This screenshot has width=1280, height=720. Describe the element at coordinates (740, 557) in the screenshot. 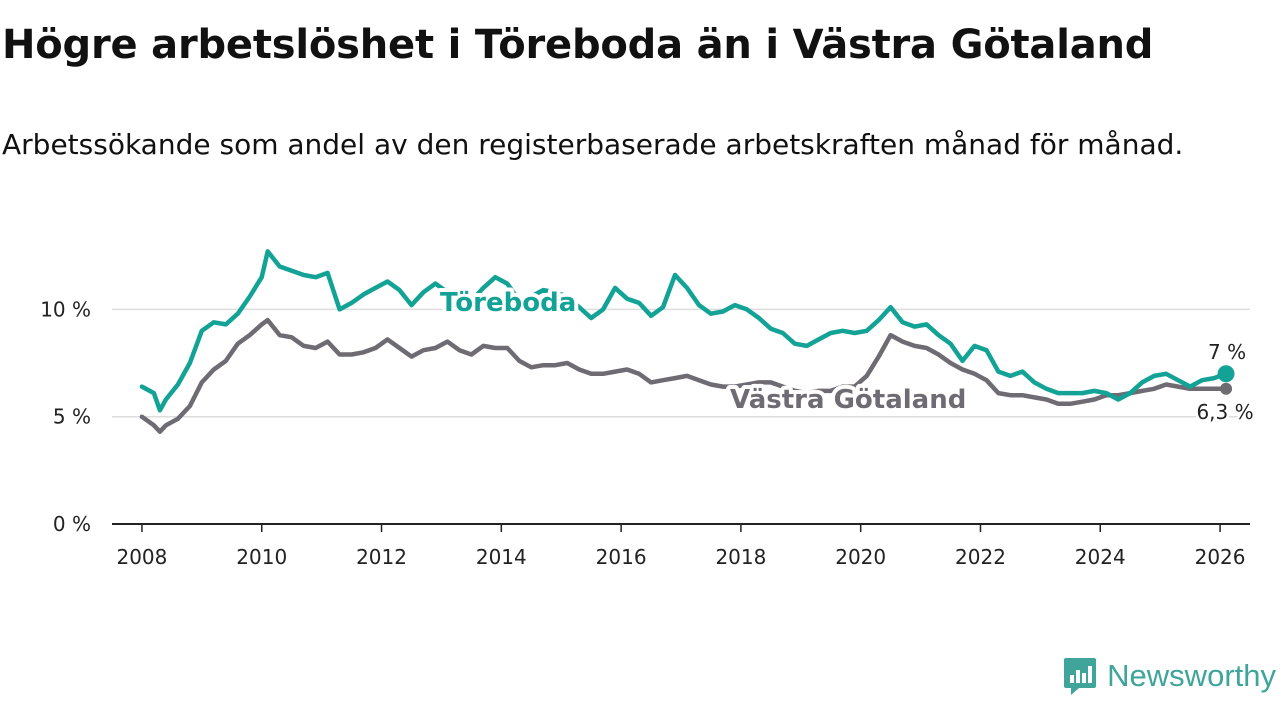

I see `x-tick-label: 2018` at that location.